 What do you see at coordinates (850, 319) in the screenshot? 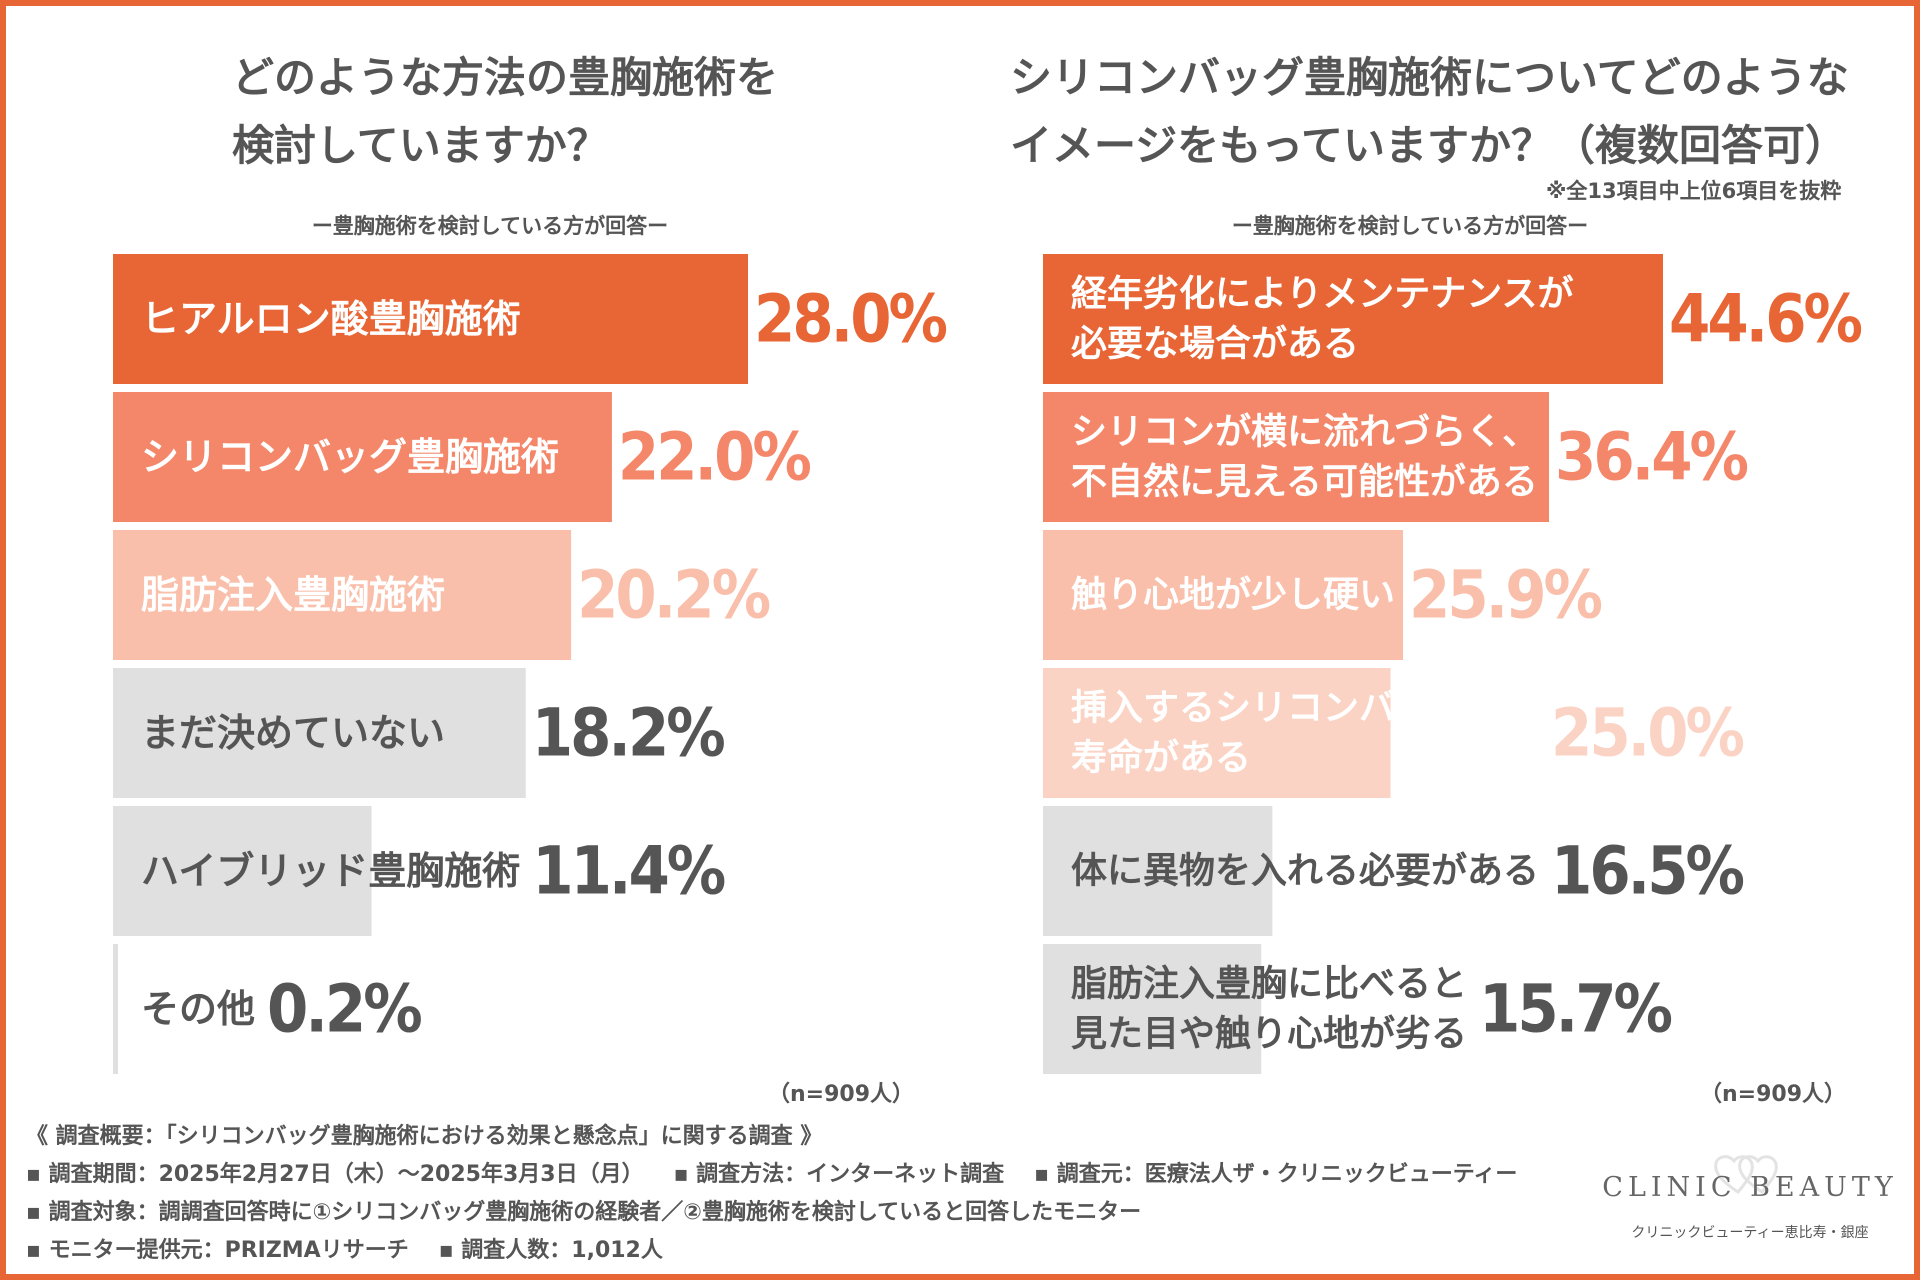
I see `left-bar-value-1: 28.0%` at bounding box center [850, 319].